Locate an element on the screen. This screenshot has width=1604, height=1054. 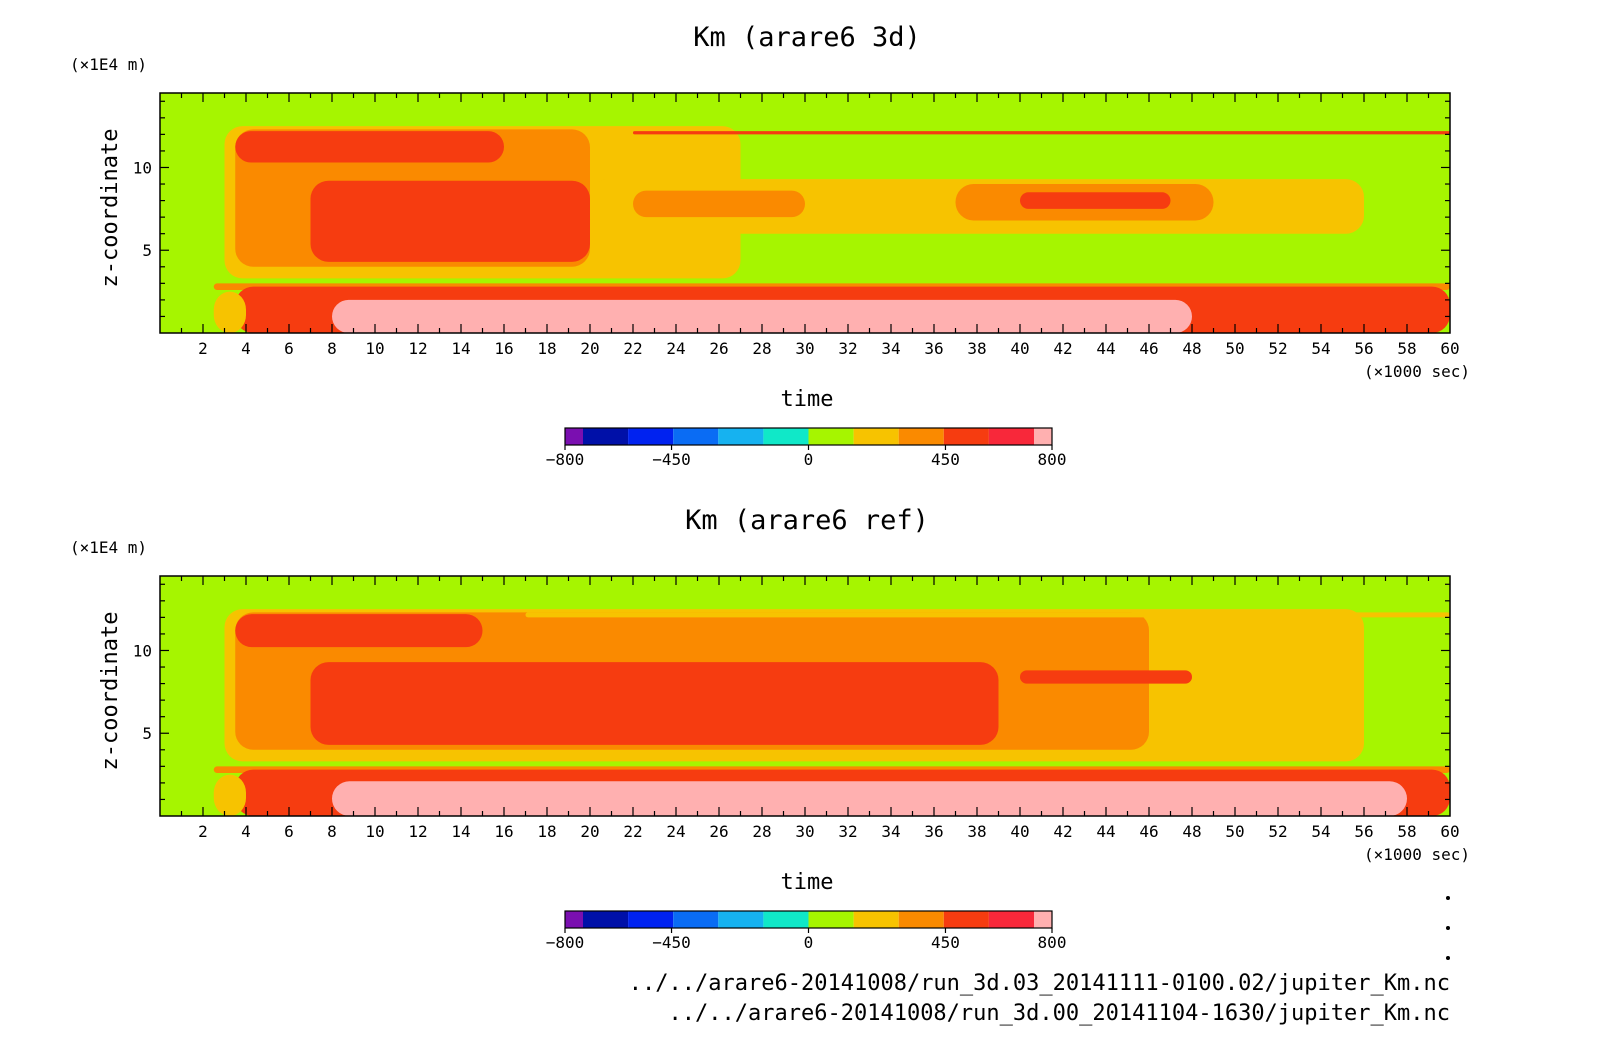
y-unit-label: (×1E4 m) is located at coordinates (108, 64).